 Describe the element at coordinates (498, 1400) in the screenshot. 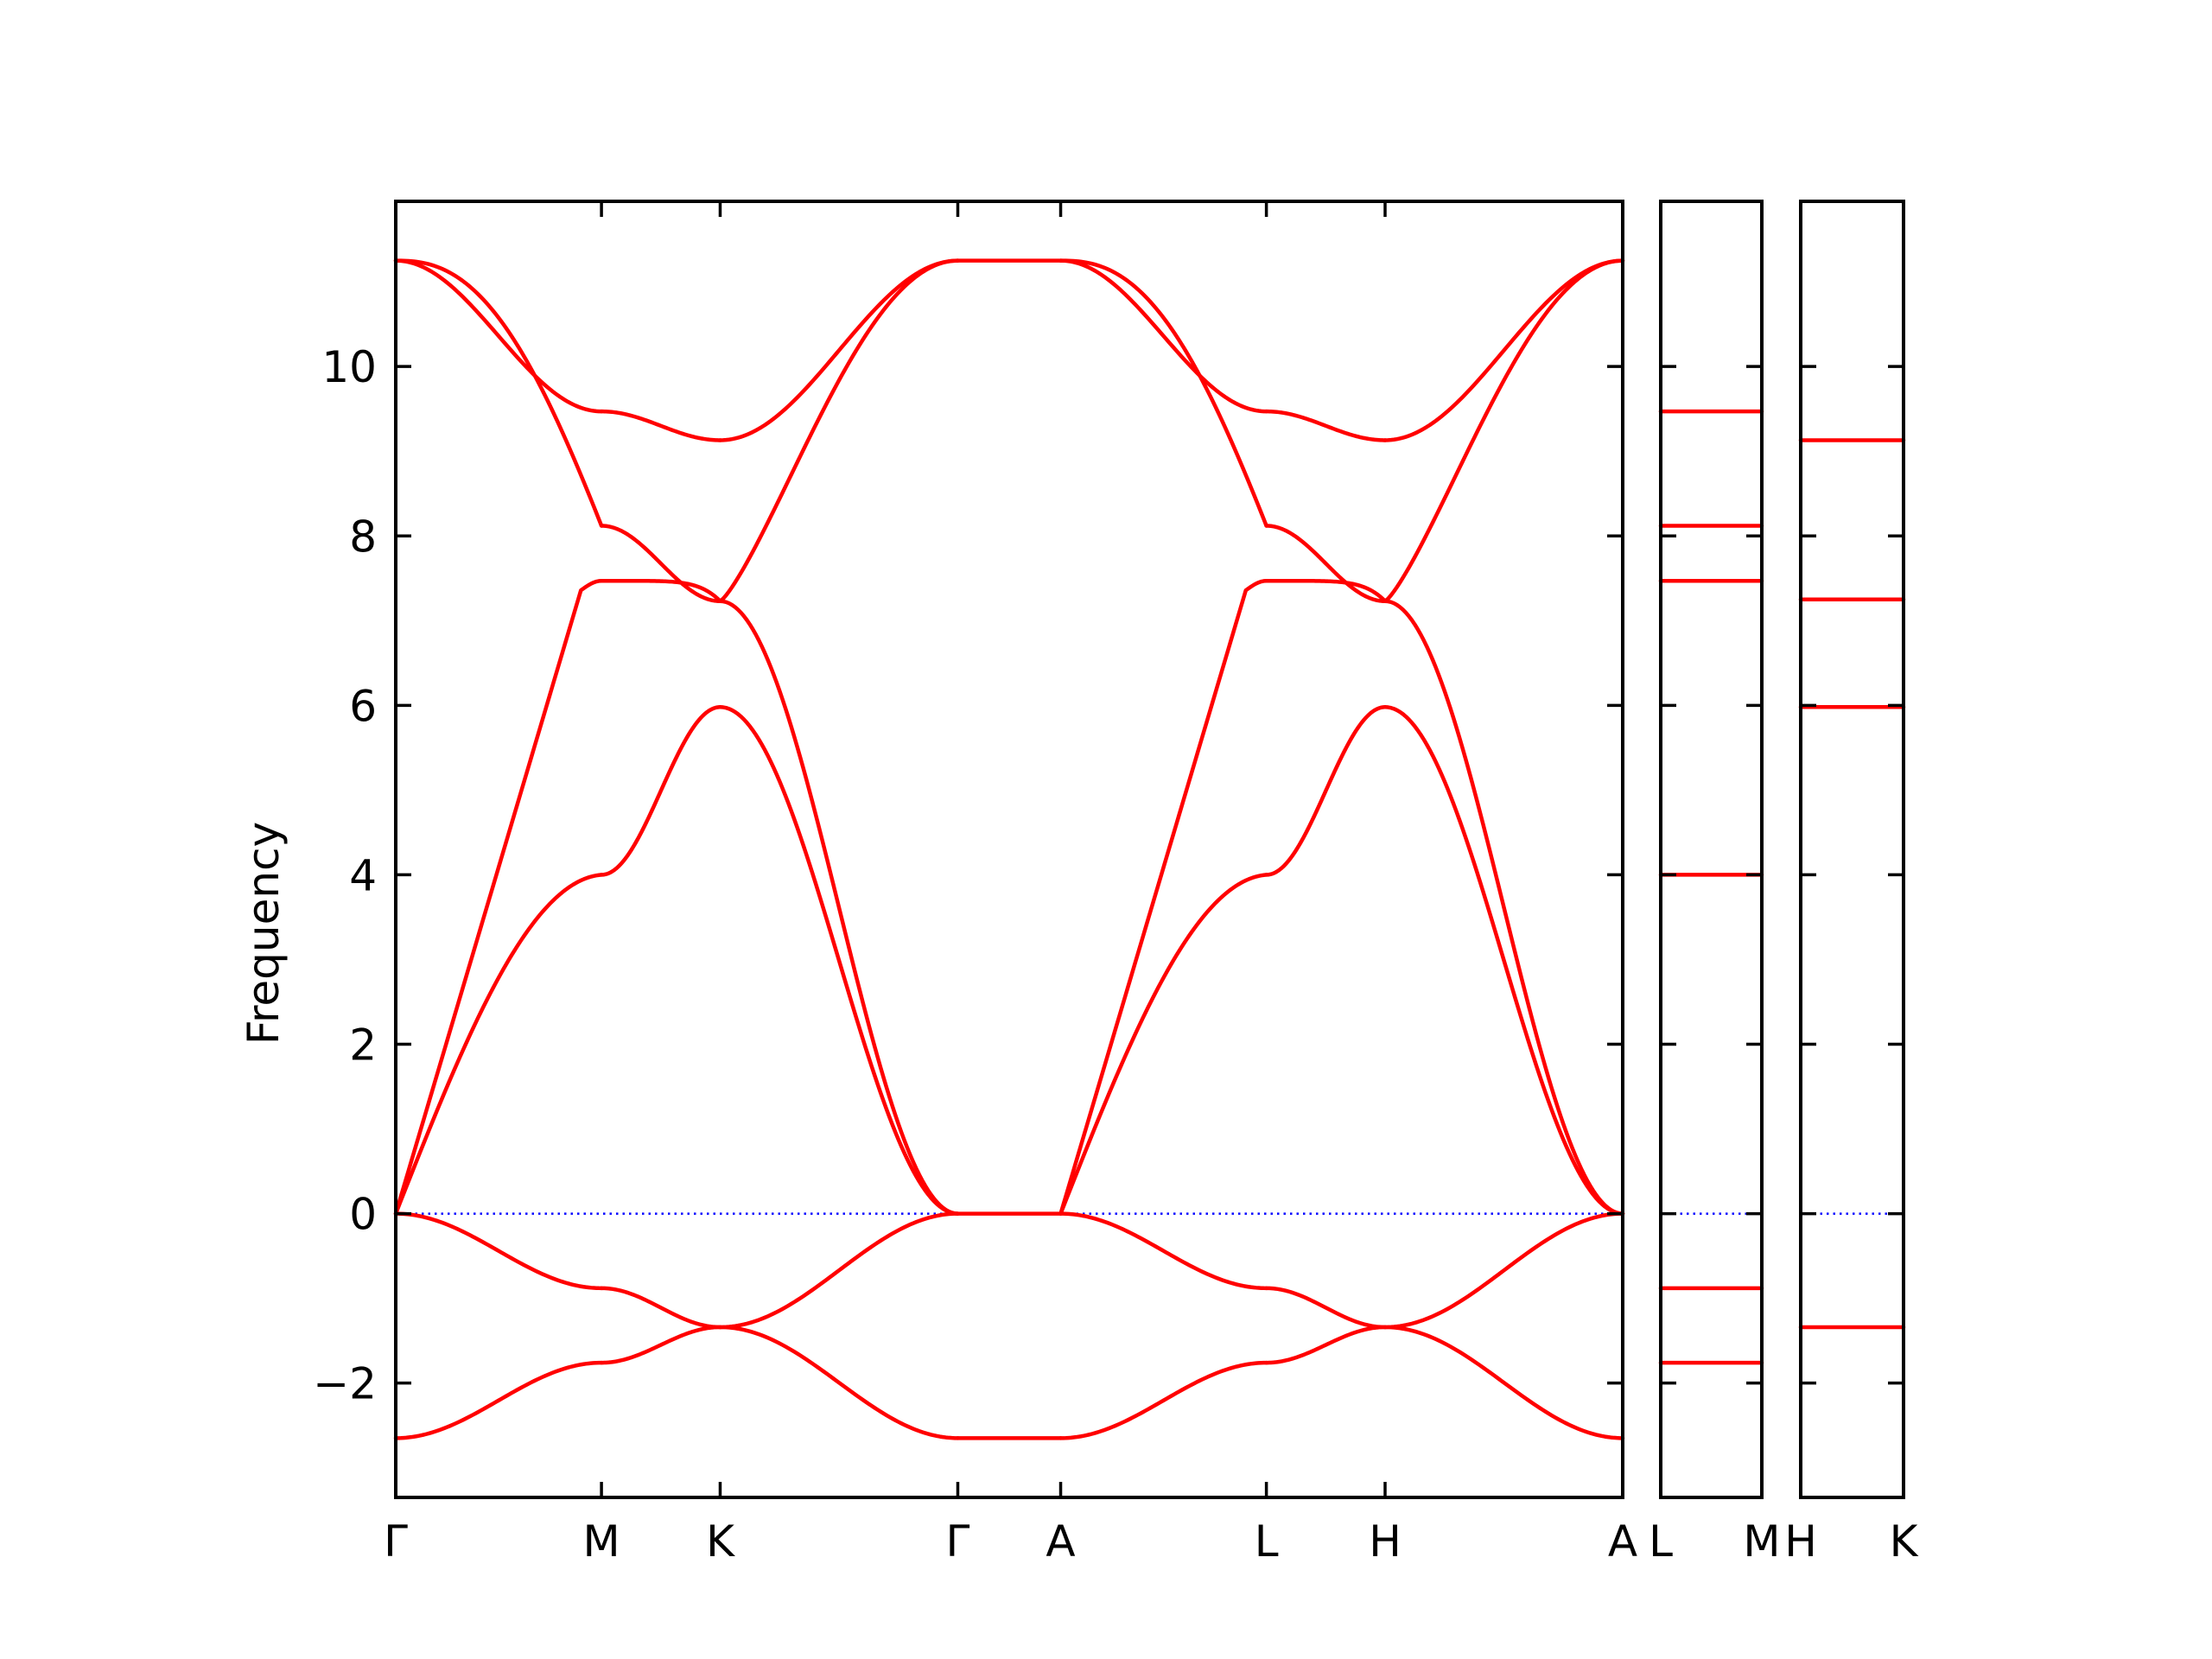

I see `band-line-Γ-M-5` at that location.